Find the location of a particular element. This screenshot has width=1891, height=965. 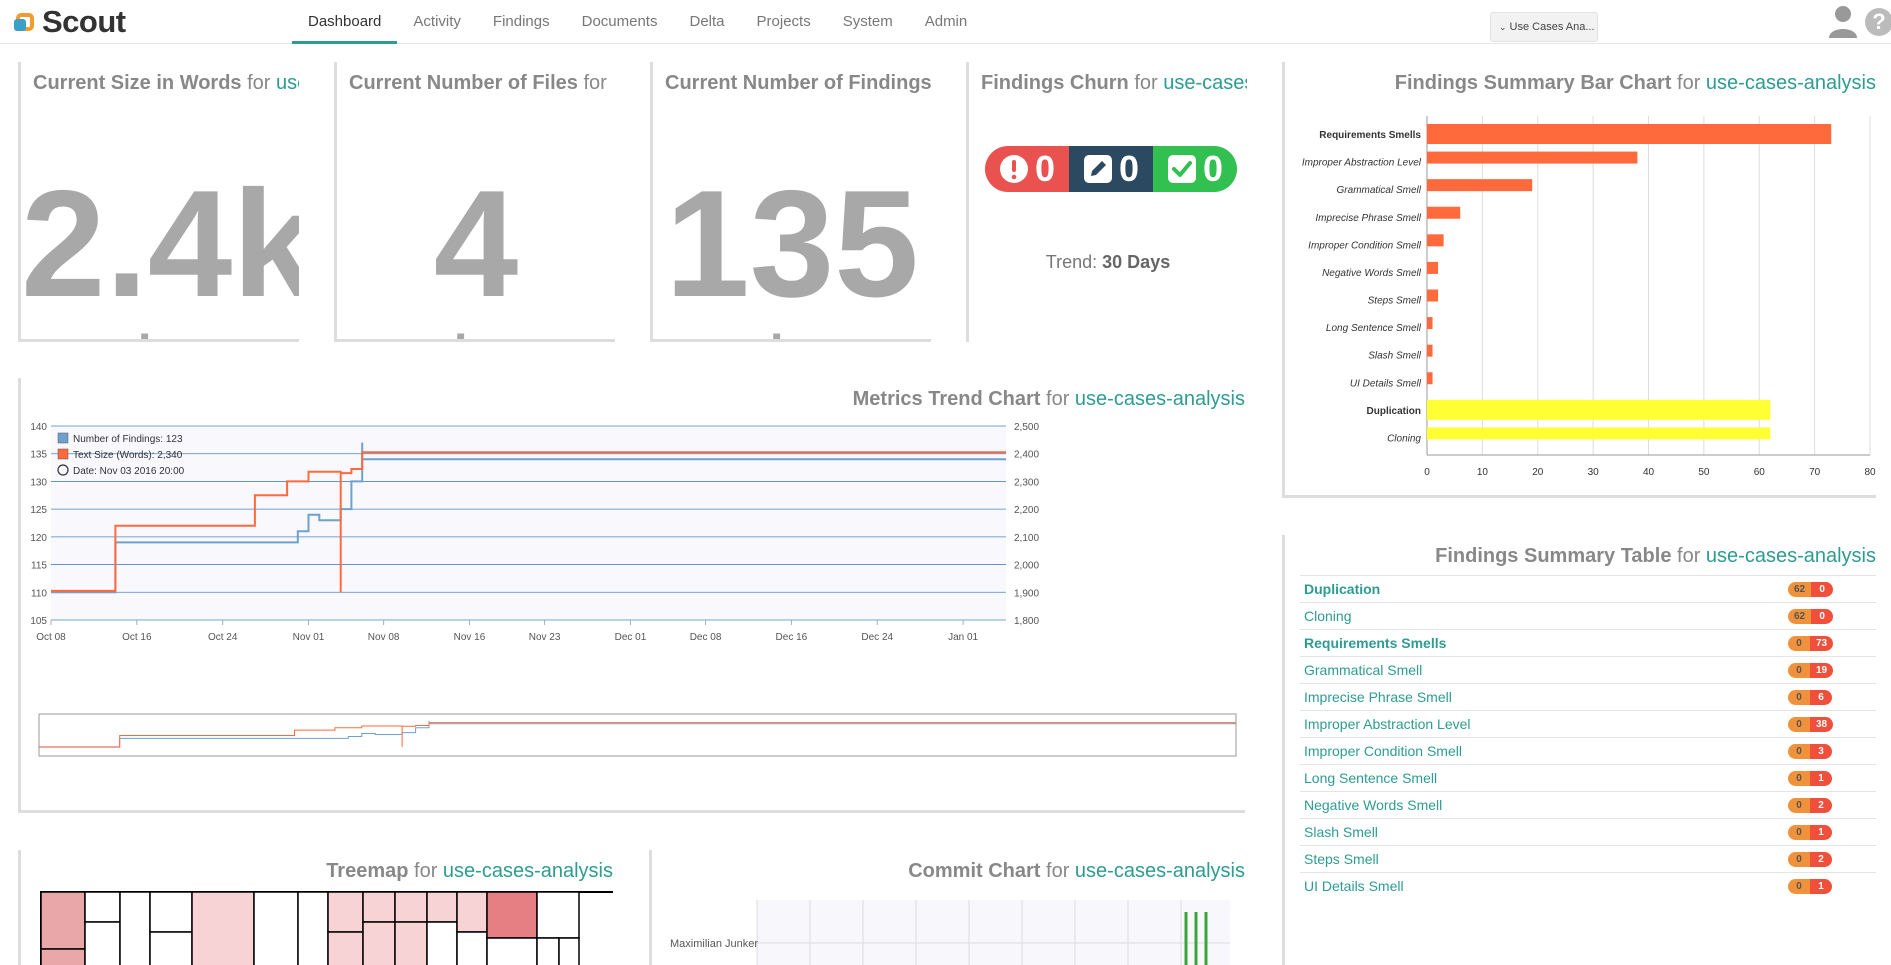

finding-category-link: Improper Condition Smell is located at coordinates (1383, 751).